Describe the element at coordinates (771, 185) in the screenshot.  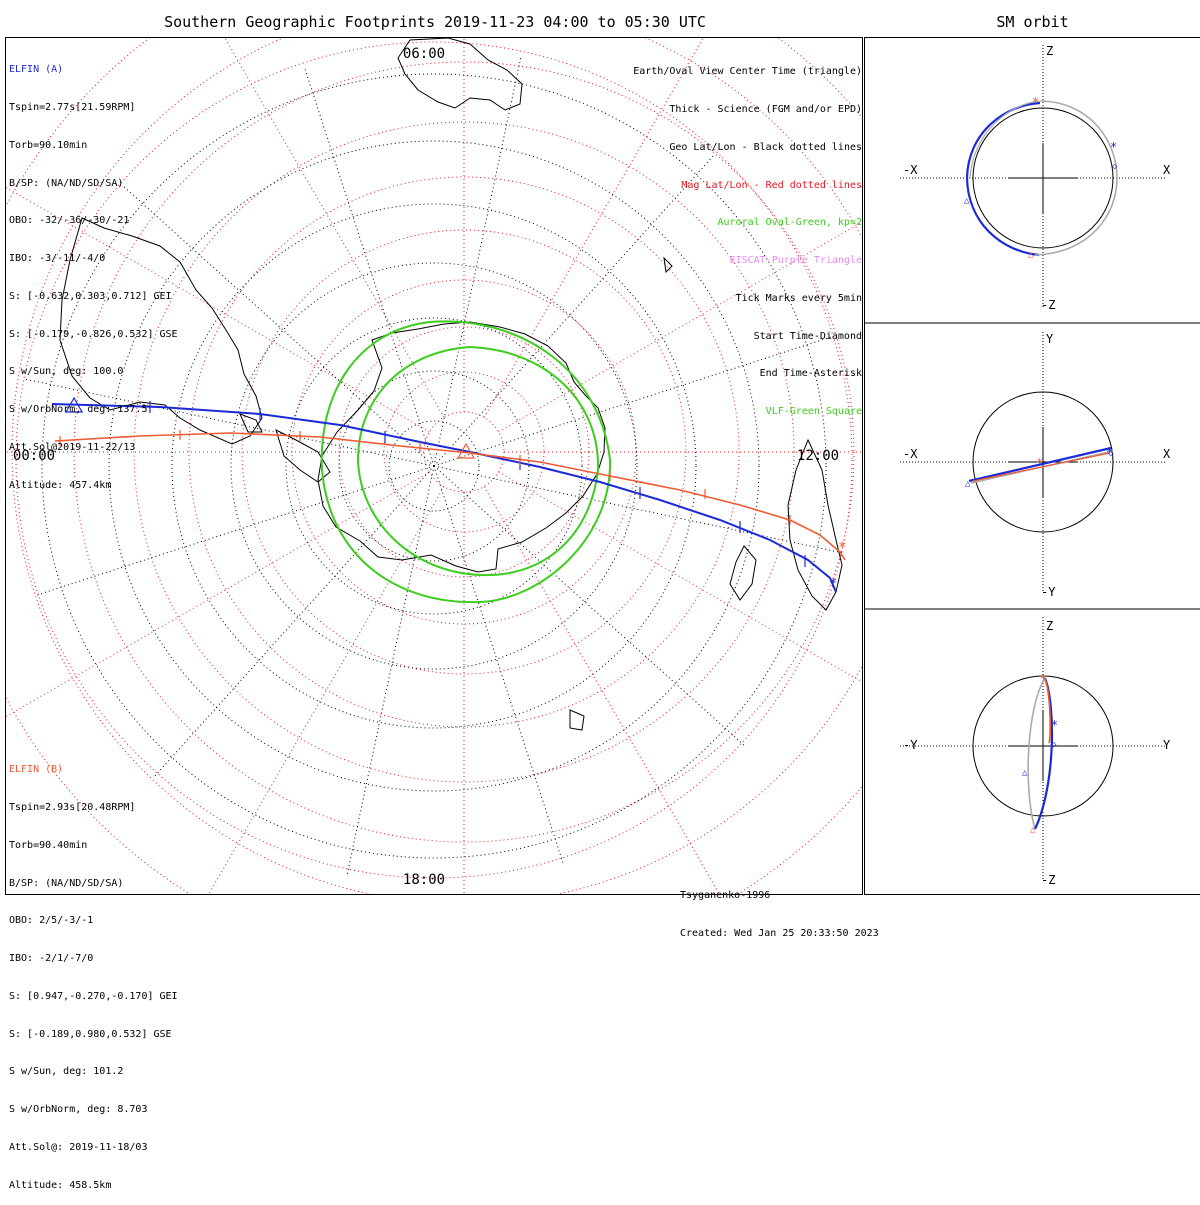
I see `legend-item: Mag Lat/Lon - Red dotted lines` at that location.